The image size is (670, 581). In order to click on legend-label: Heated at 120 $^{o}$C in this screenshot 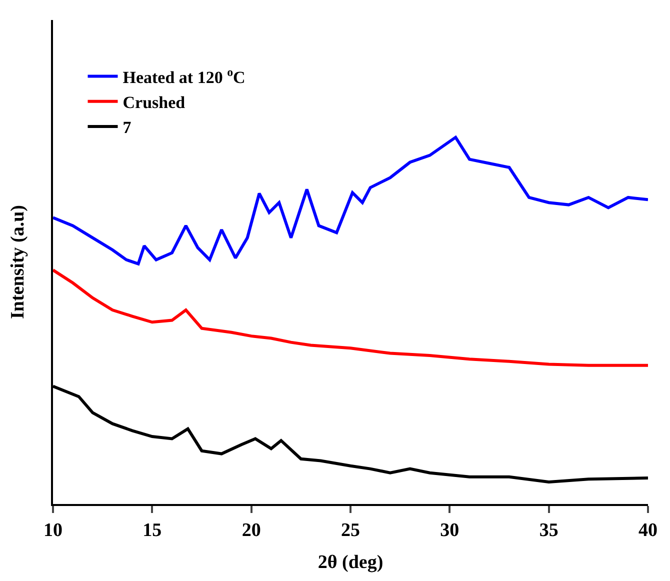, I will do `click(184, 75)`.